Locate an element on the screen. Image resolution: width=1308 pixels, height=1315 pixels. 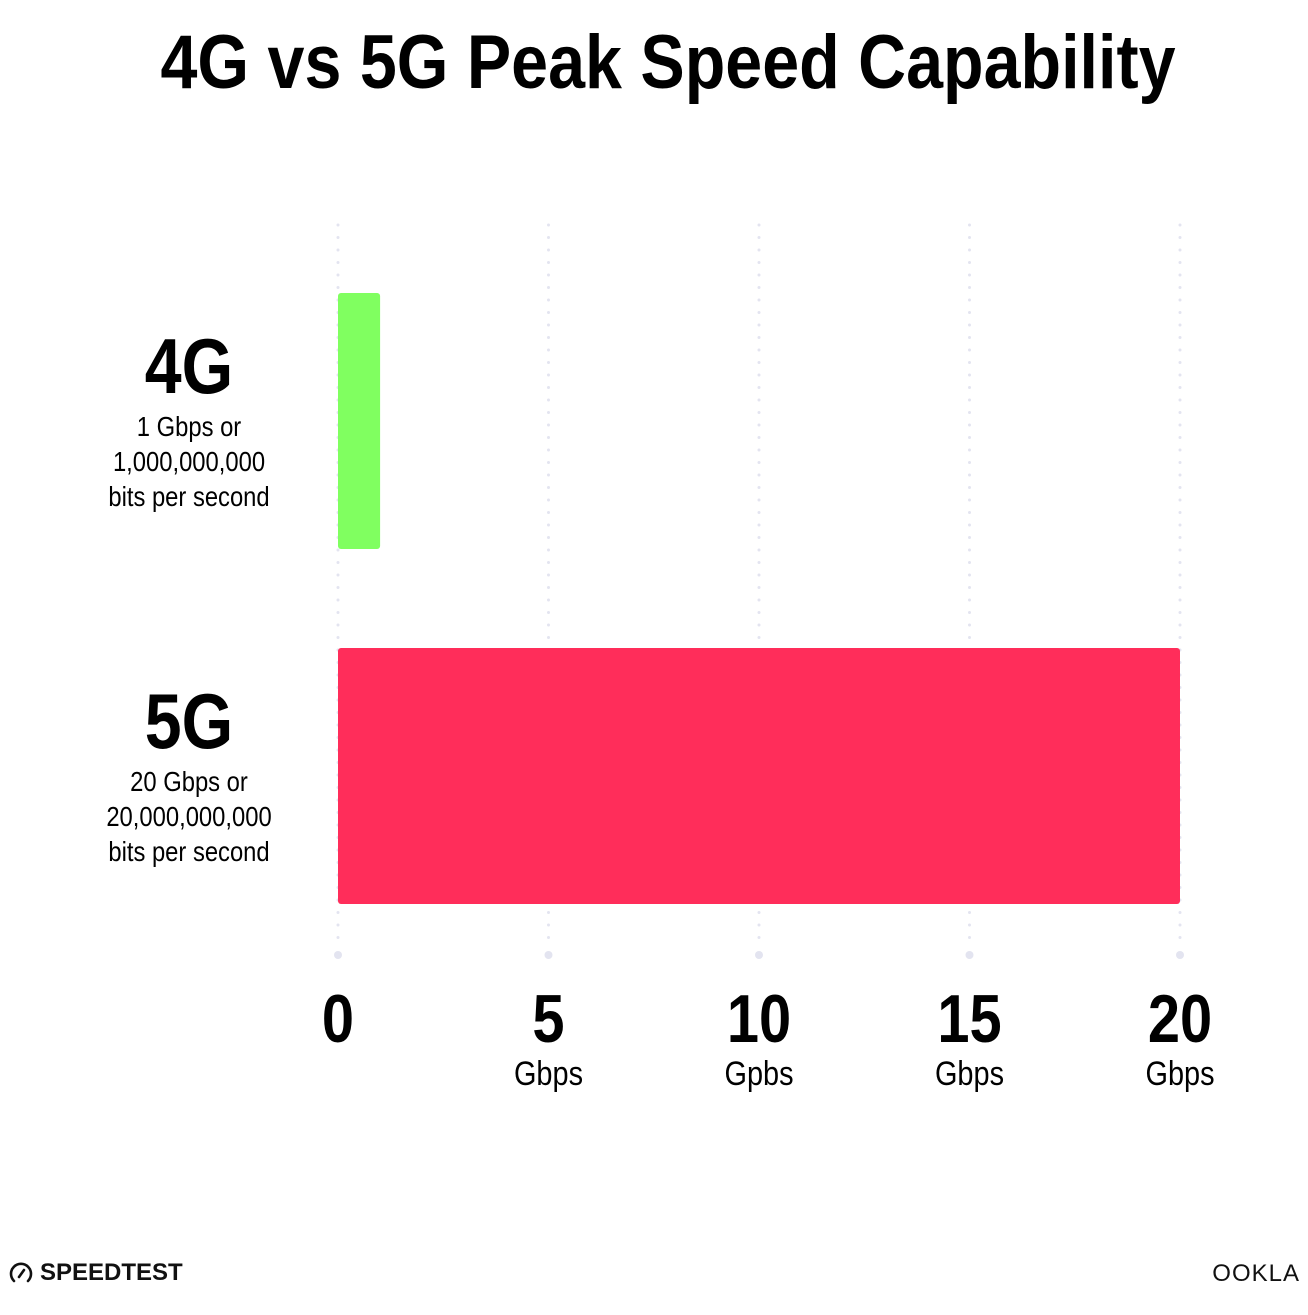
tick-unit: Gpbs is located at coordinates (758, 1073).